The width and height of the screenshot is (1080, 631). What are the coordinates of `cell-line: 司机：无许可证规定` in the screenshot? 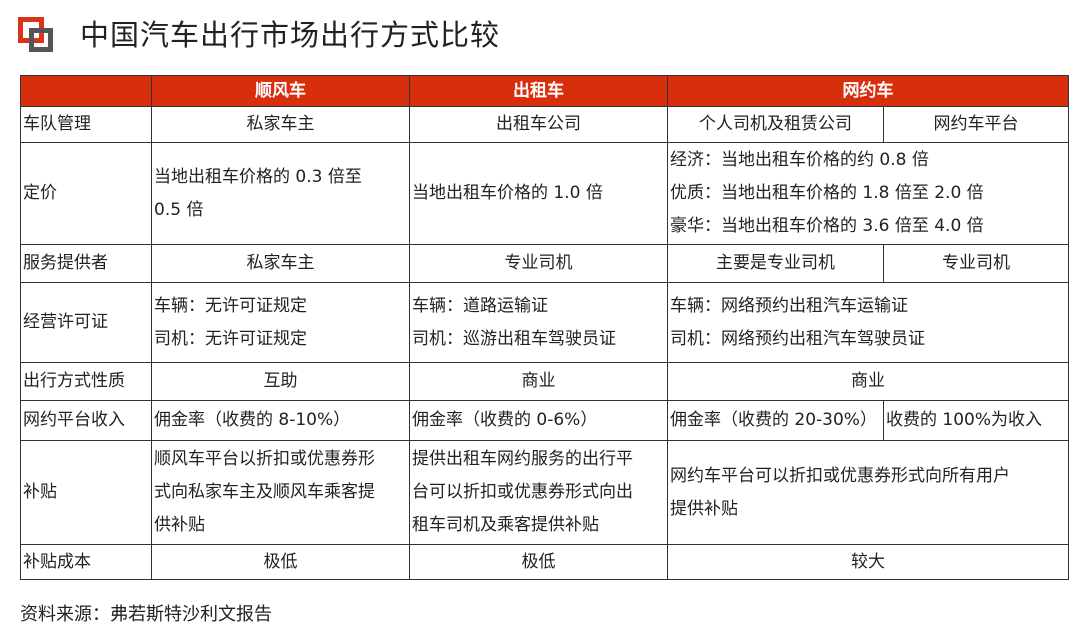 It's located at (230, 338).